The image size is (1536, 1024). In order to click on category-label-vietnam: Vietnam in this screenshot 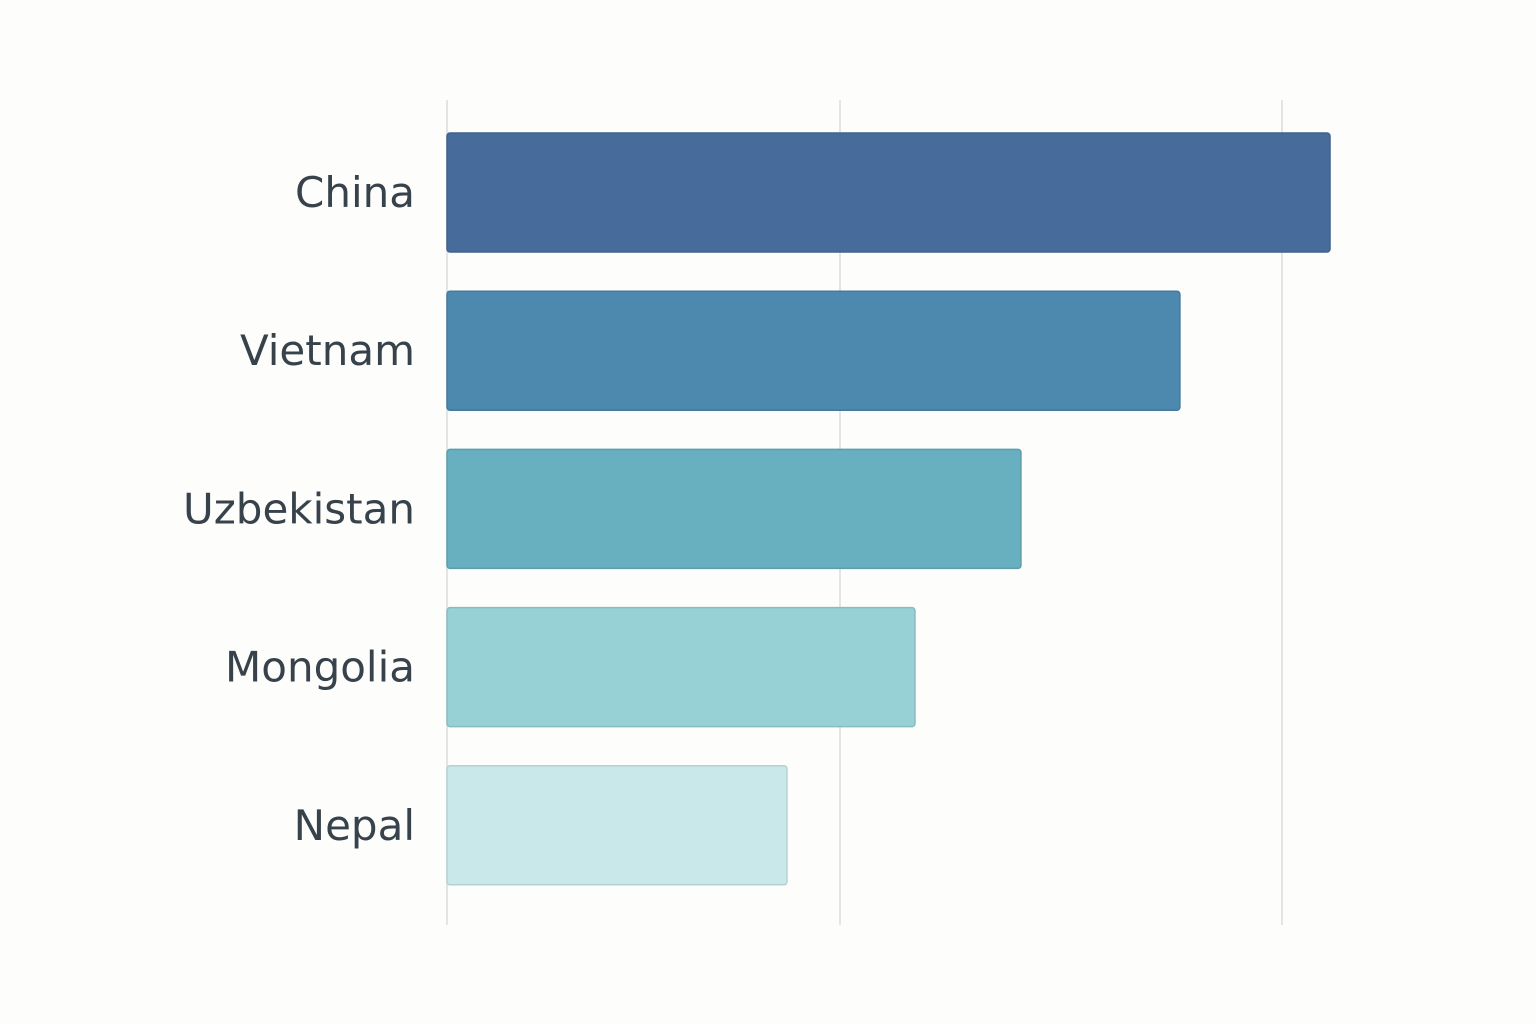, I will do `click(327, 350)`.